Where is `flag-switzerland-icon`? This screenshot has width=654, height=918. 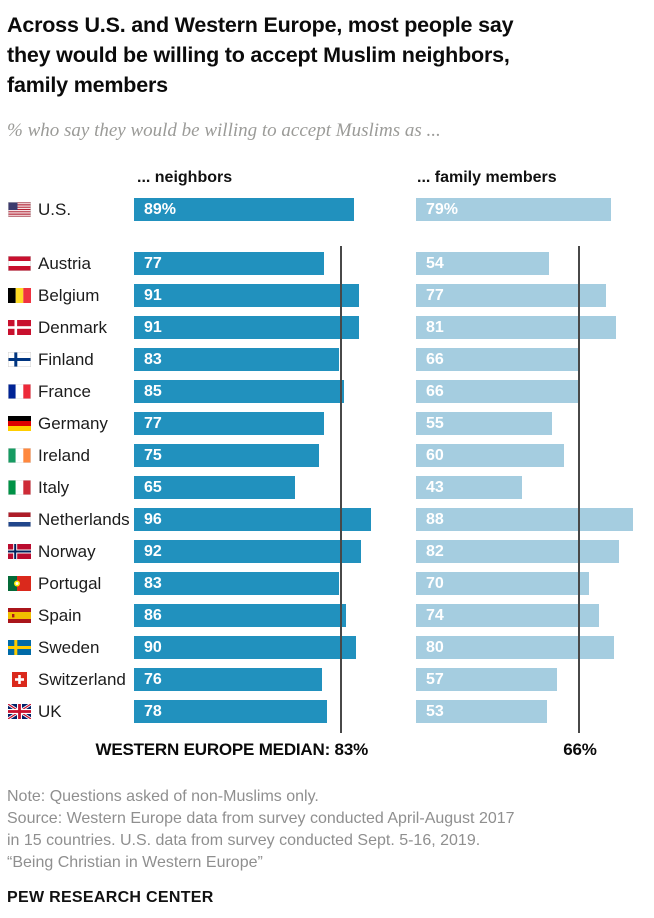 flag-switzerland-icon is located at coordinates (19, 679).